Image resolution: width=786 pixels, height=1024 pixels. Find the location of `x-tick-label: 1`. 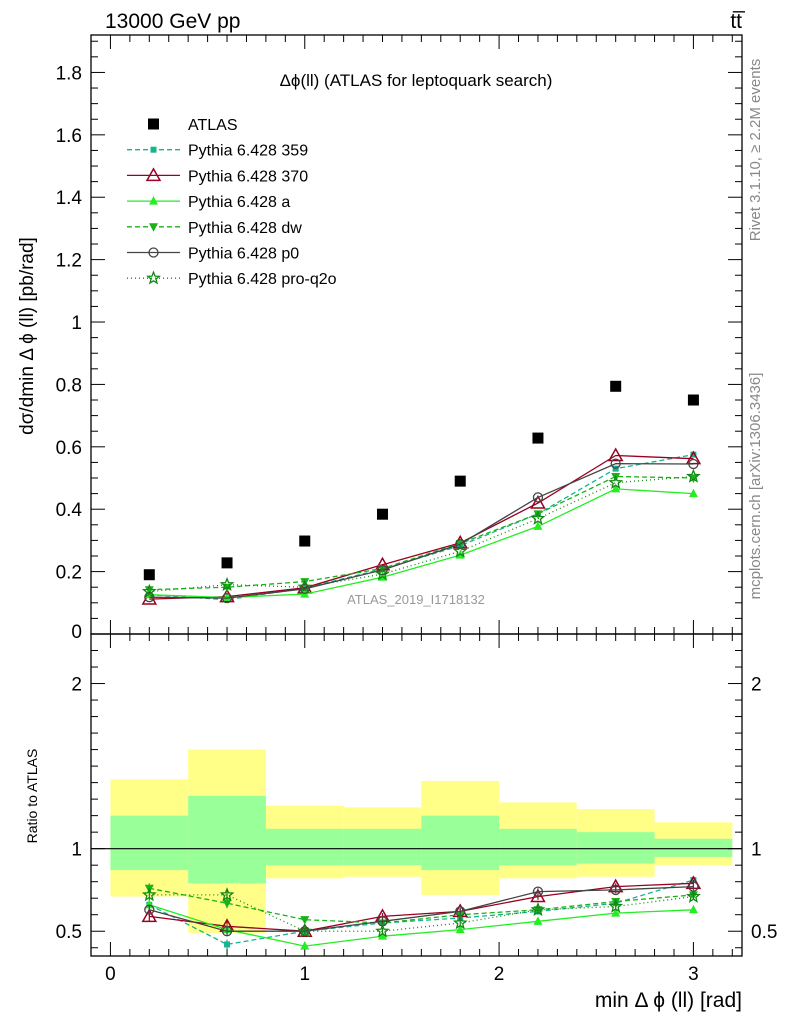

x-tick-label: 1 is located at coordinates (304, 974).